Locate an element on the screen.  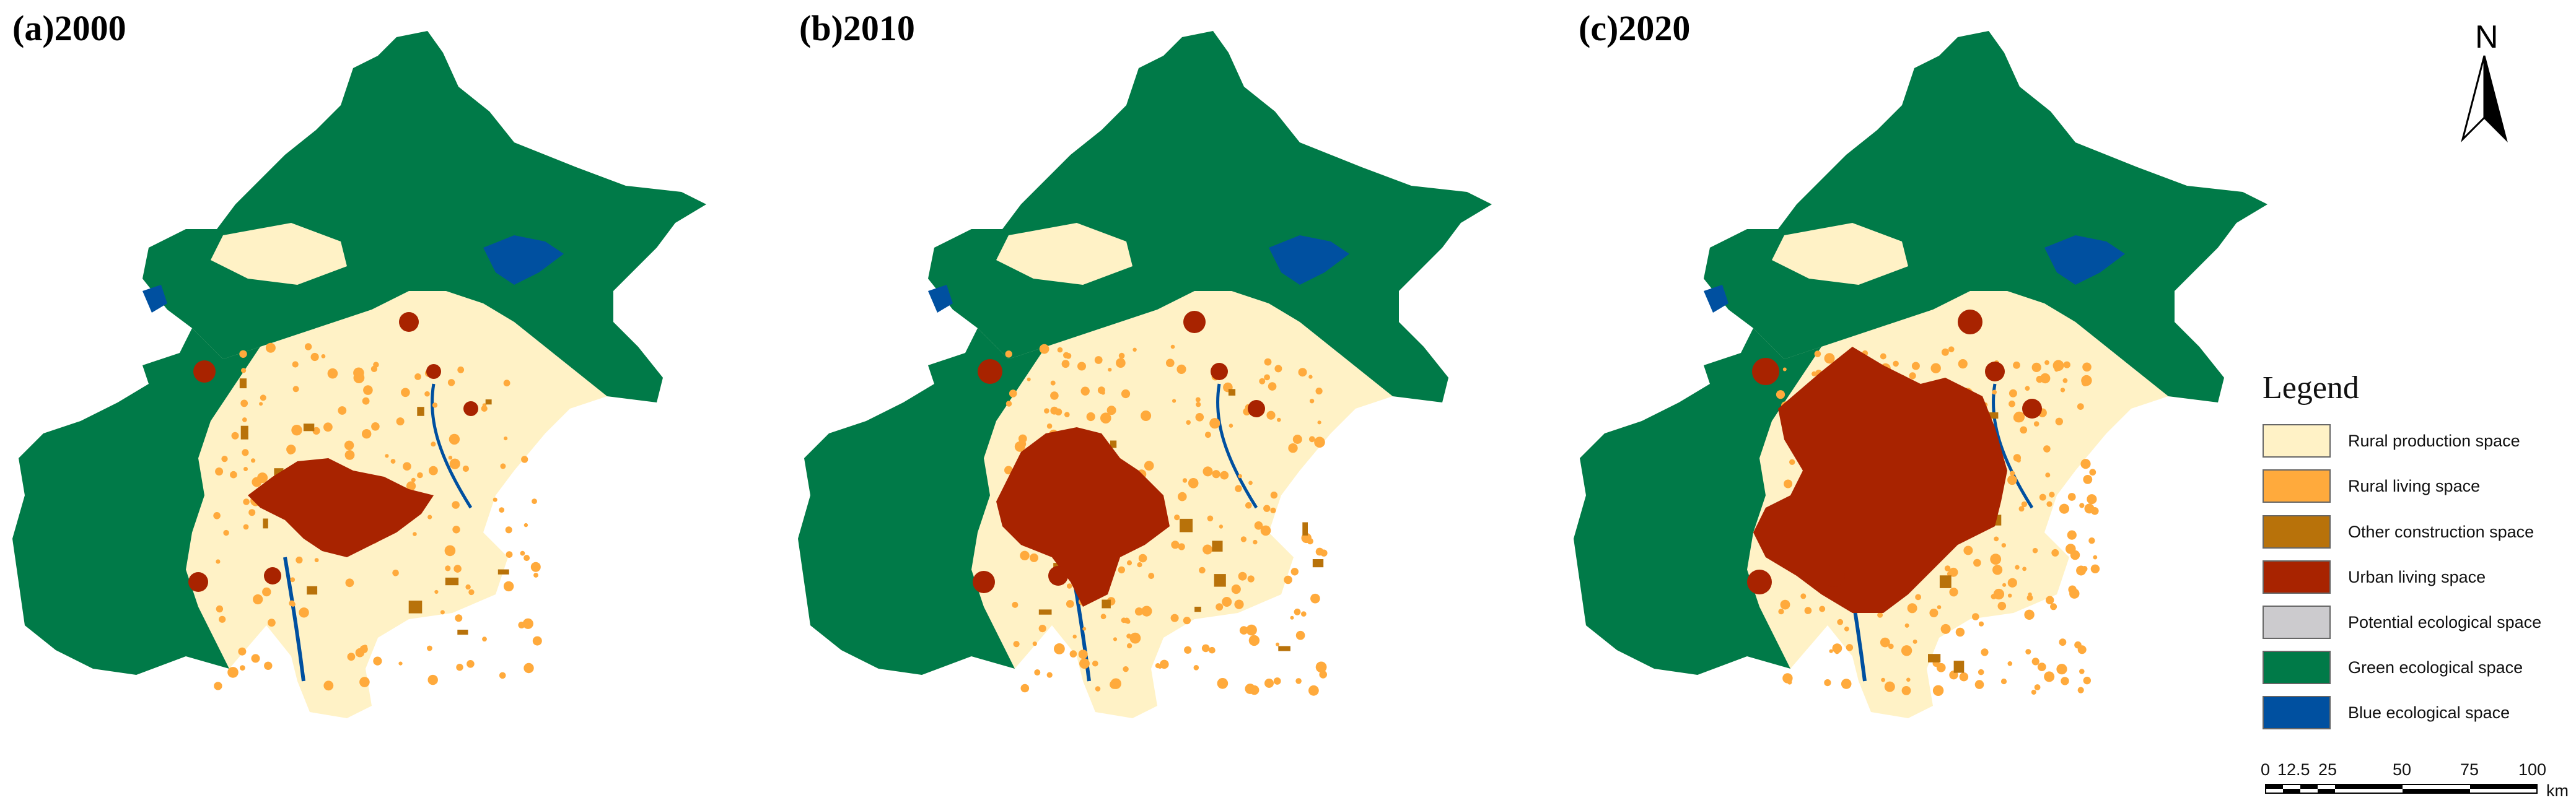
blue-reservoir is located at coordinates (523, 260).